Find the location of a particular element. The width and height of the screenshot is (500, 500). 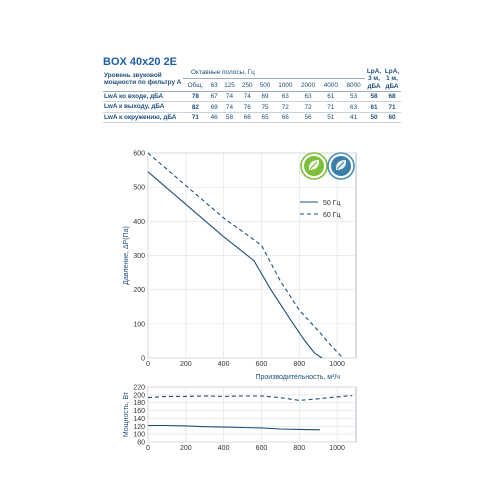

cell: 61 is located at coordinates (331, 97).